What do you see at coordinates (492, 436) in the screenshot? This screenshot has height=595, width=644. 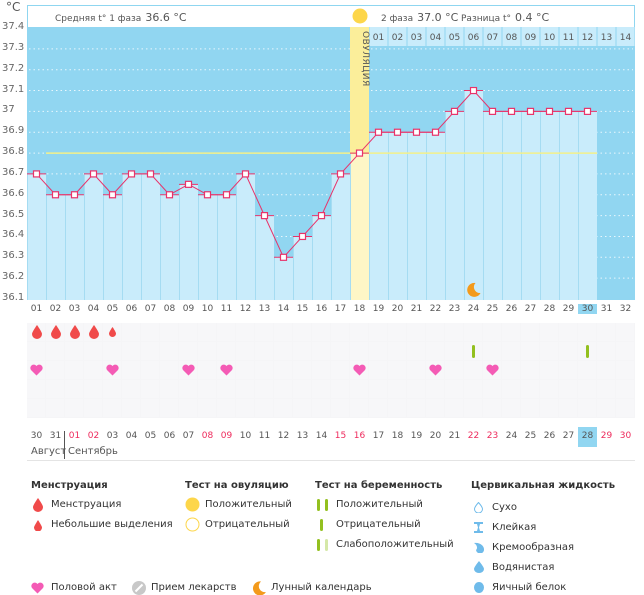 I see `calendar-date: 23` at bounding box center [492, 436].